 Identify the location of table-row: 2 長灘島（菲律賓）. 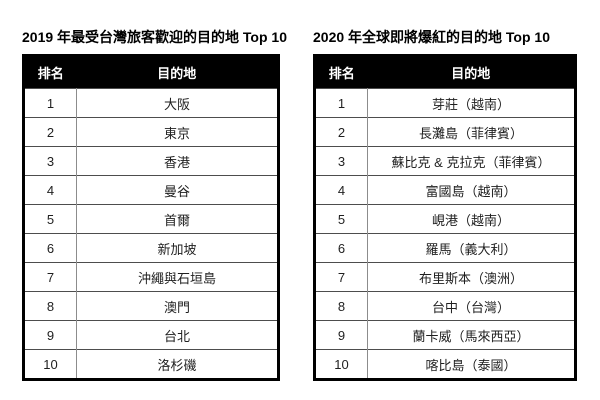
(445, 132).